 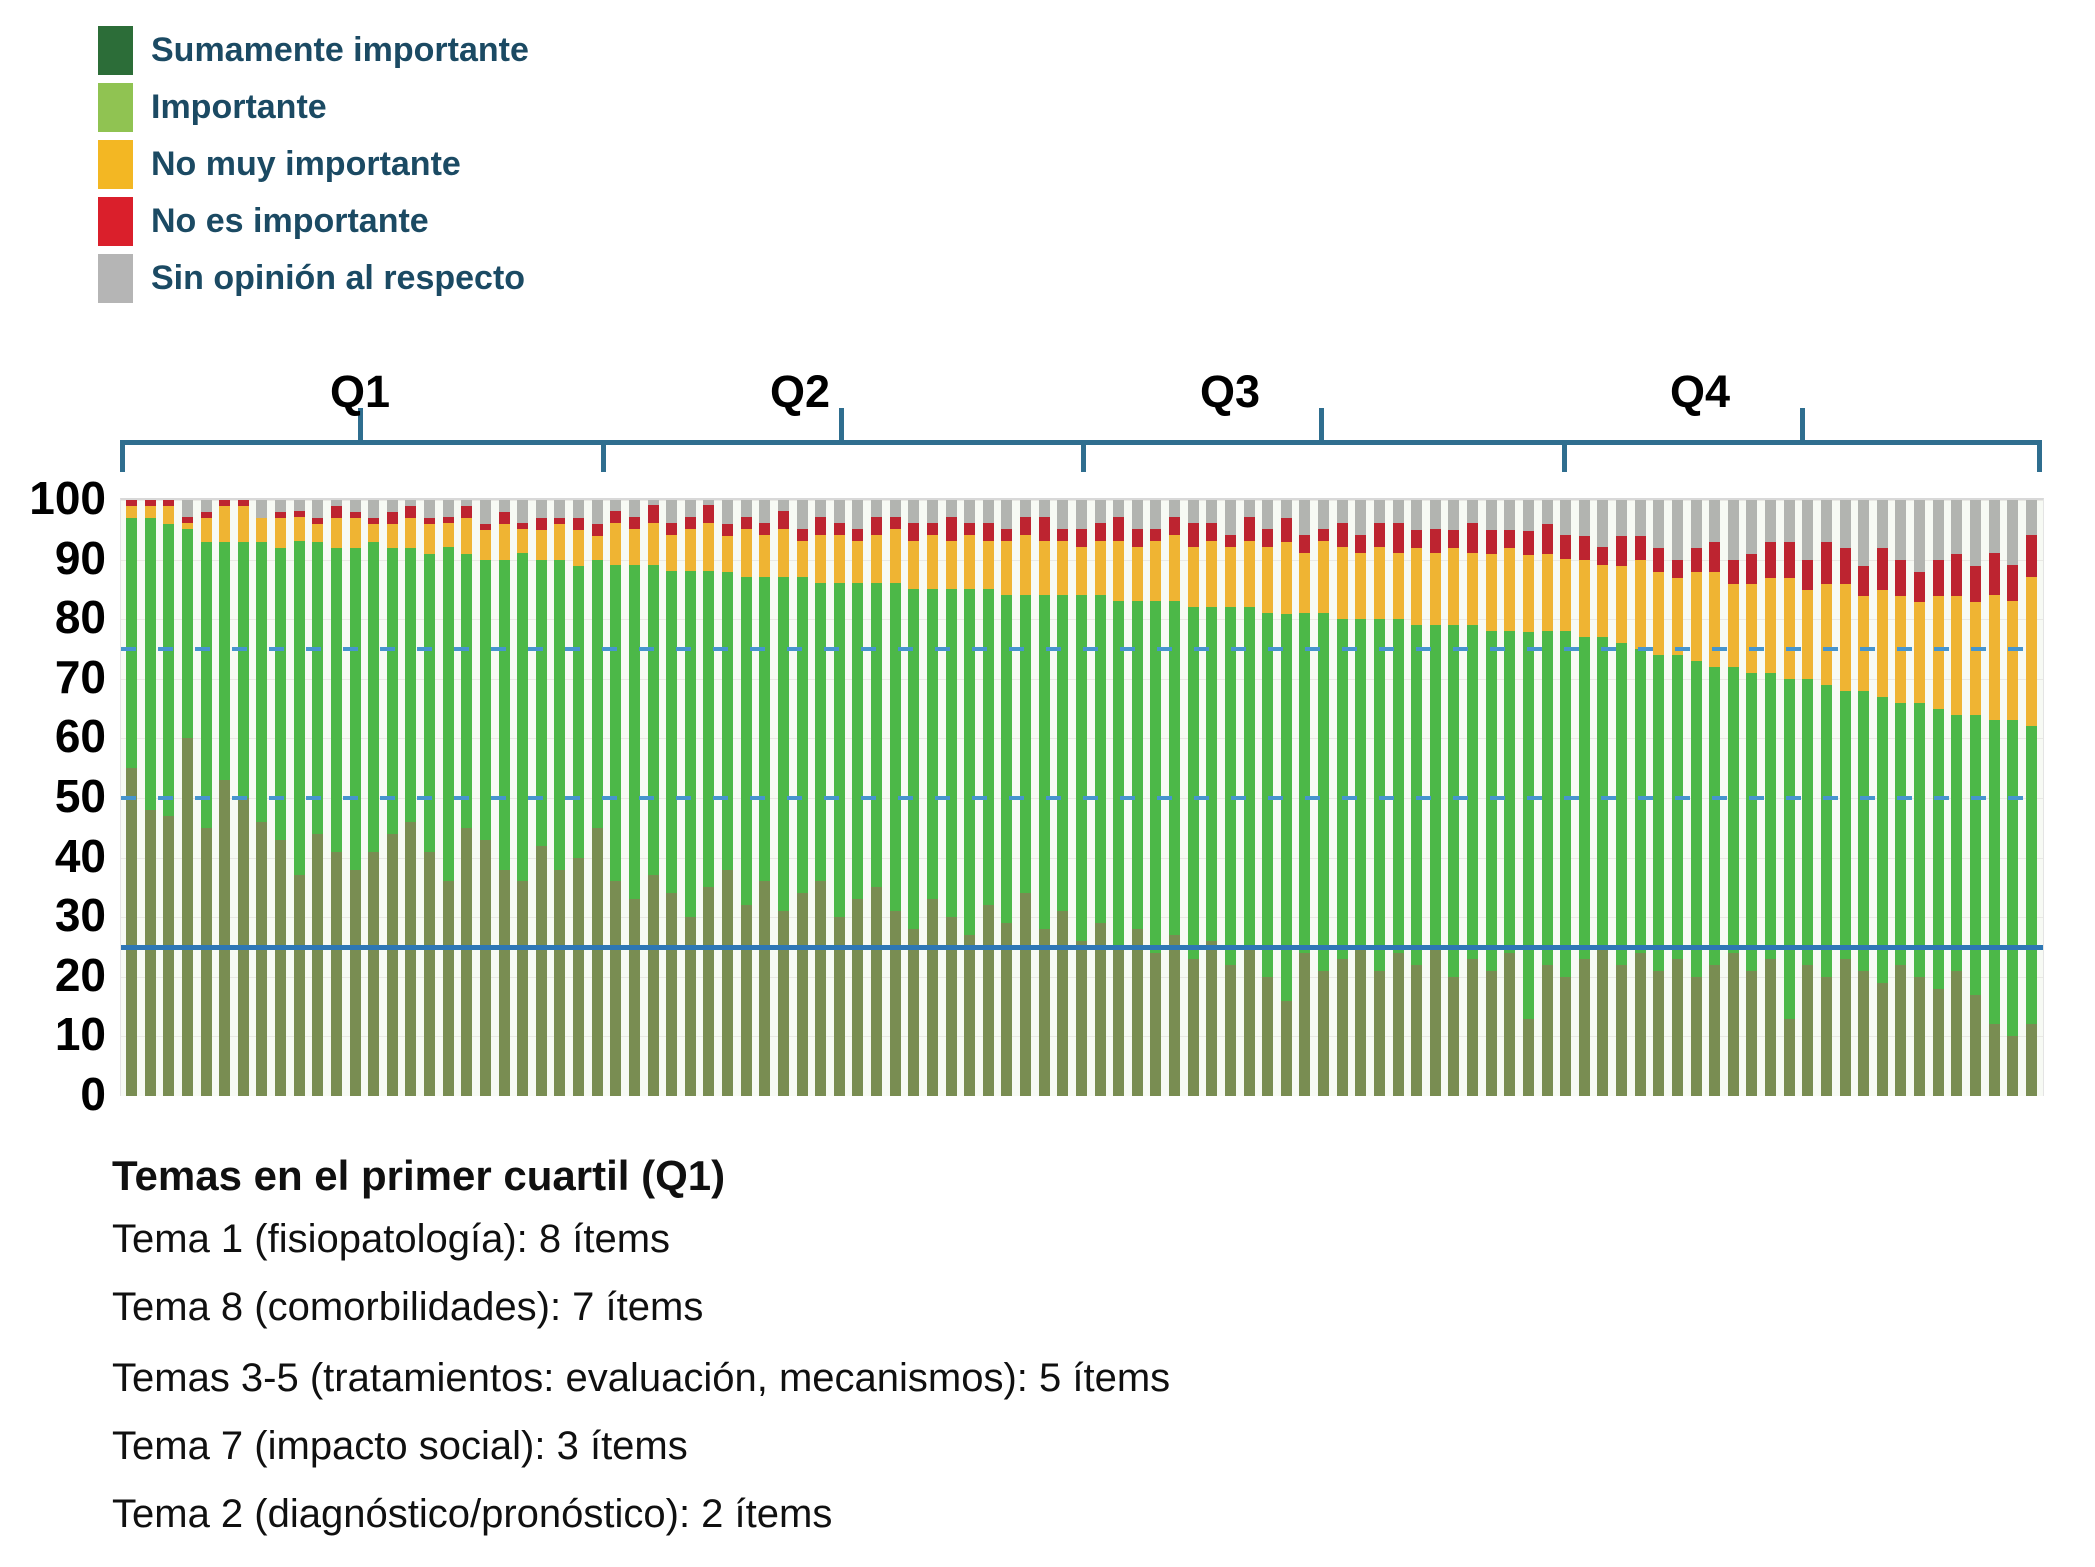 What do you see at coordinates (419, 1175) in the screenshot?
I see `footnote-title: Temas en el primer cuartil (Q1)` at bounding box center [419, 1175].